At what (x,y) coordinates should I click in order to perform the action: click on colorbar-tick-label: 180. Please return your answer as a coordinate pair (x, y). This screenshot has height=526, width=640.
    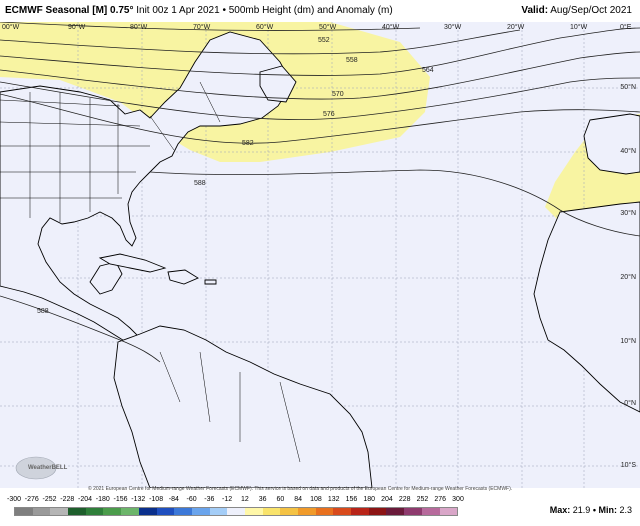
    Looking at the image, I should click on (369, 499).